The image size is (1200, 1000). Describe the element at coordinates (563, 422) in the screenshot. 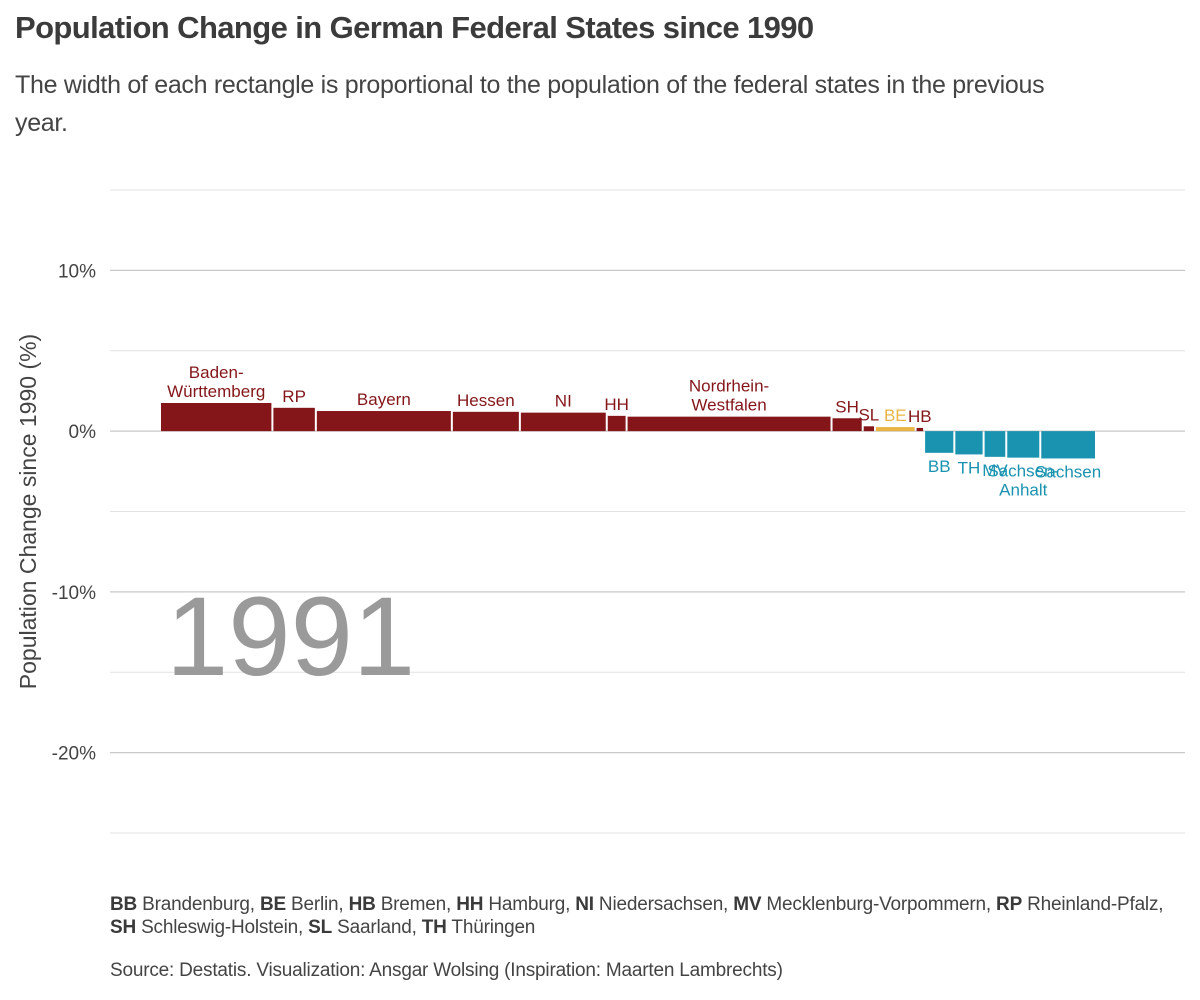

I see `bar-ni` at that location.